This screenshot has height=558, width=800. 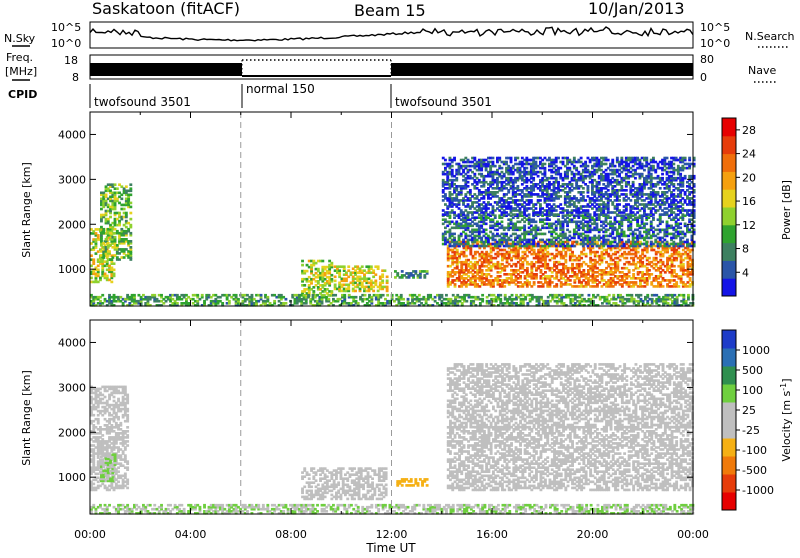 I want to click on nsky-tick-high: 10^5, so click(x=66, y=27).